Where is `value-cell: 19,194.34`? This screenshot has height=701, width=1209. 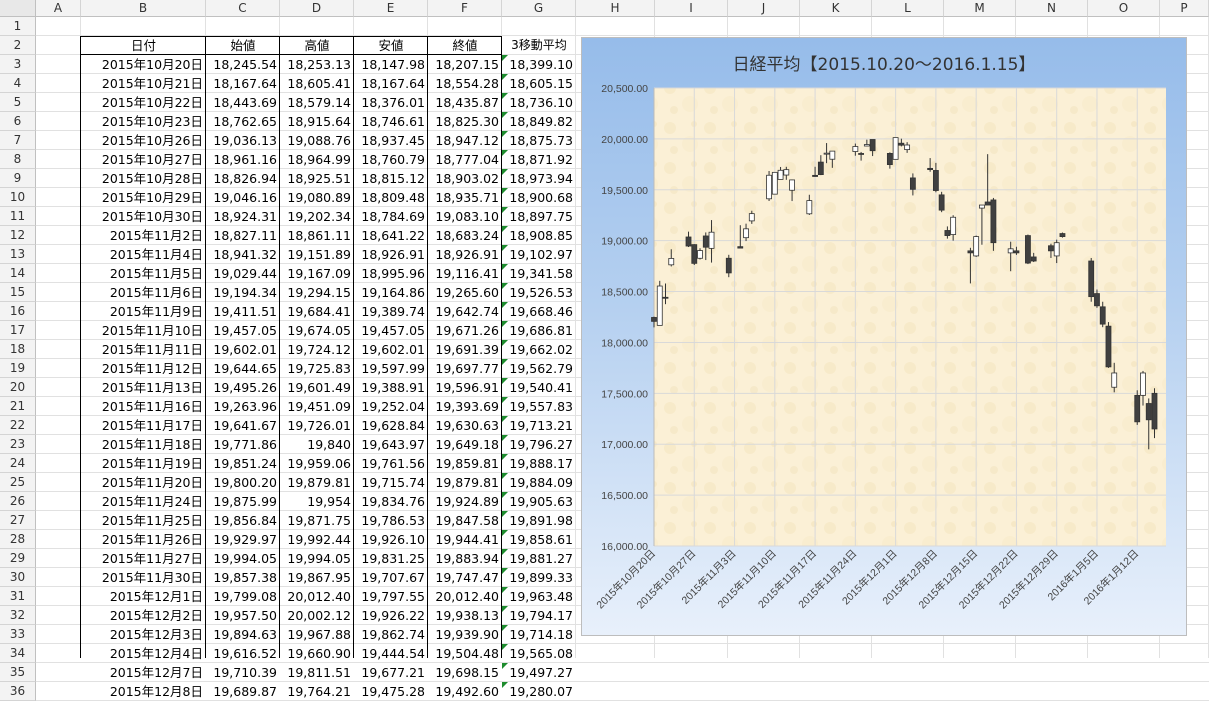
value-cell: 19,194.34 is located at coordinates (245, 292).